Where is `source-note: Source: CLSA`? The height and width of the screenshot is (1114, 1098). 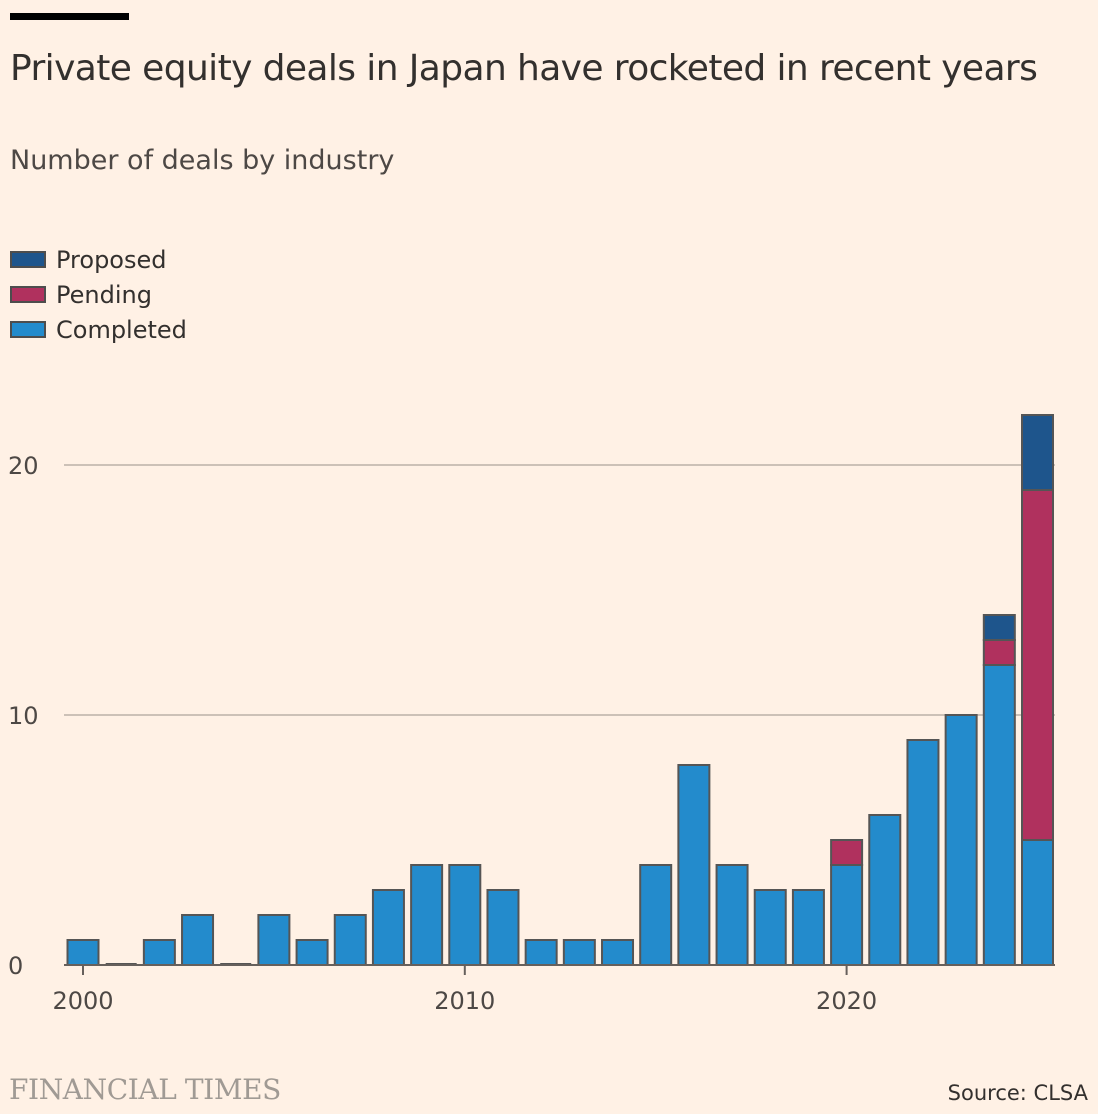 source-note: Source: CLSA is located at coordinates (1017, 1093).